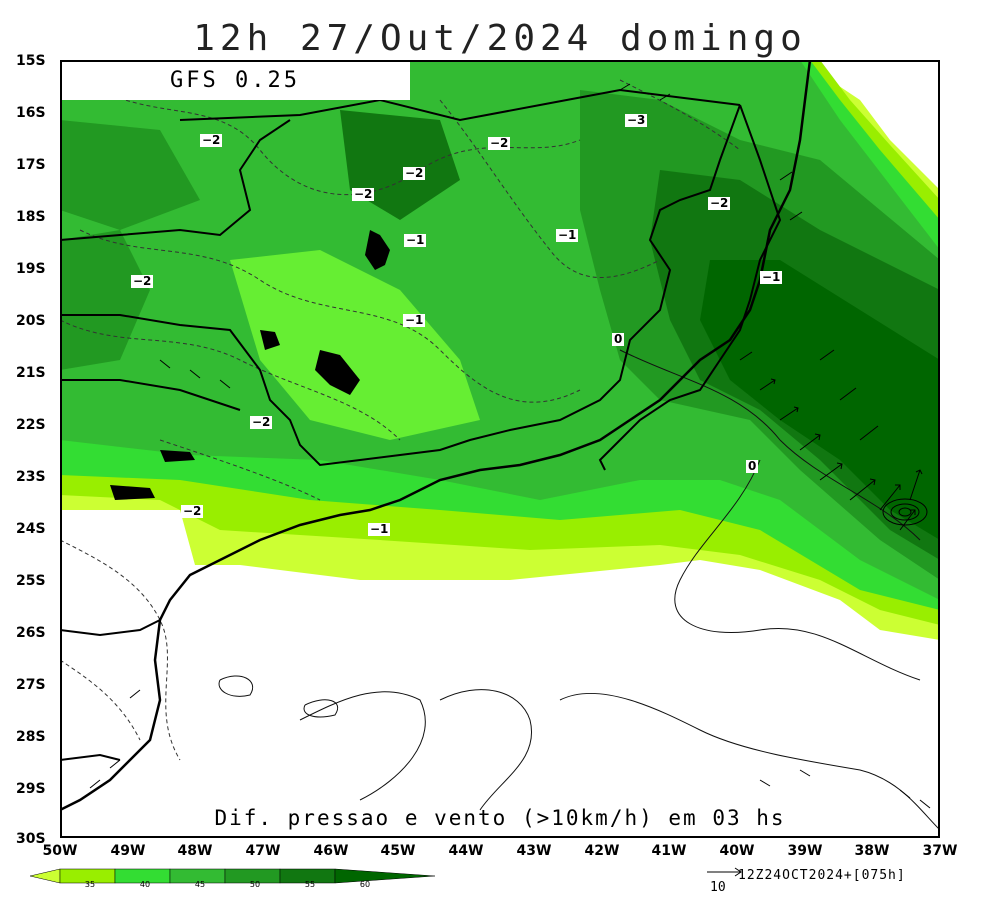  What do you see at coordinates (255, 884) in the screenshot?
I see `colorbar-label: 50` at bounding box center [255, 884].